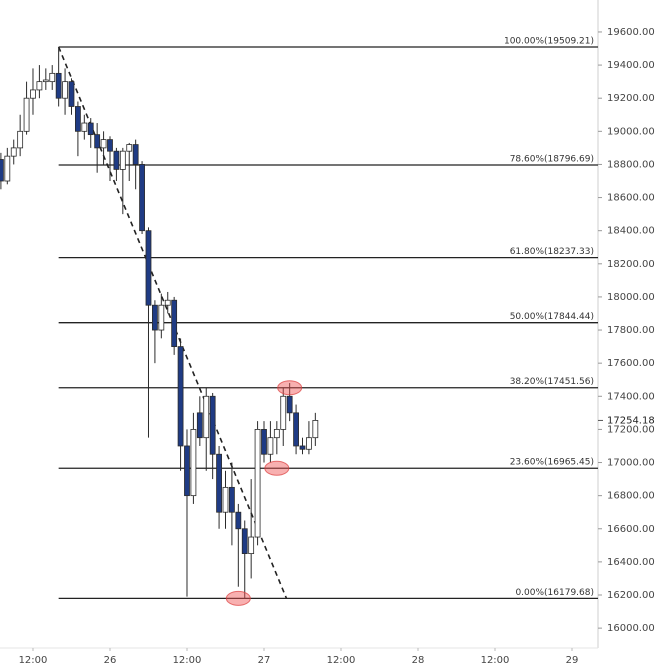 Image resolution: width=658 pixels, height=670 pixels. I want to click on x-tick-label: 28, so click(418, 660).